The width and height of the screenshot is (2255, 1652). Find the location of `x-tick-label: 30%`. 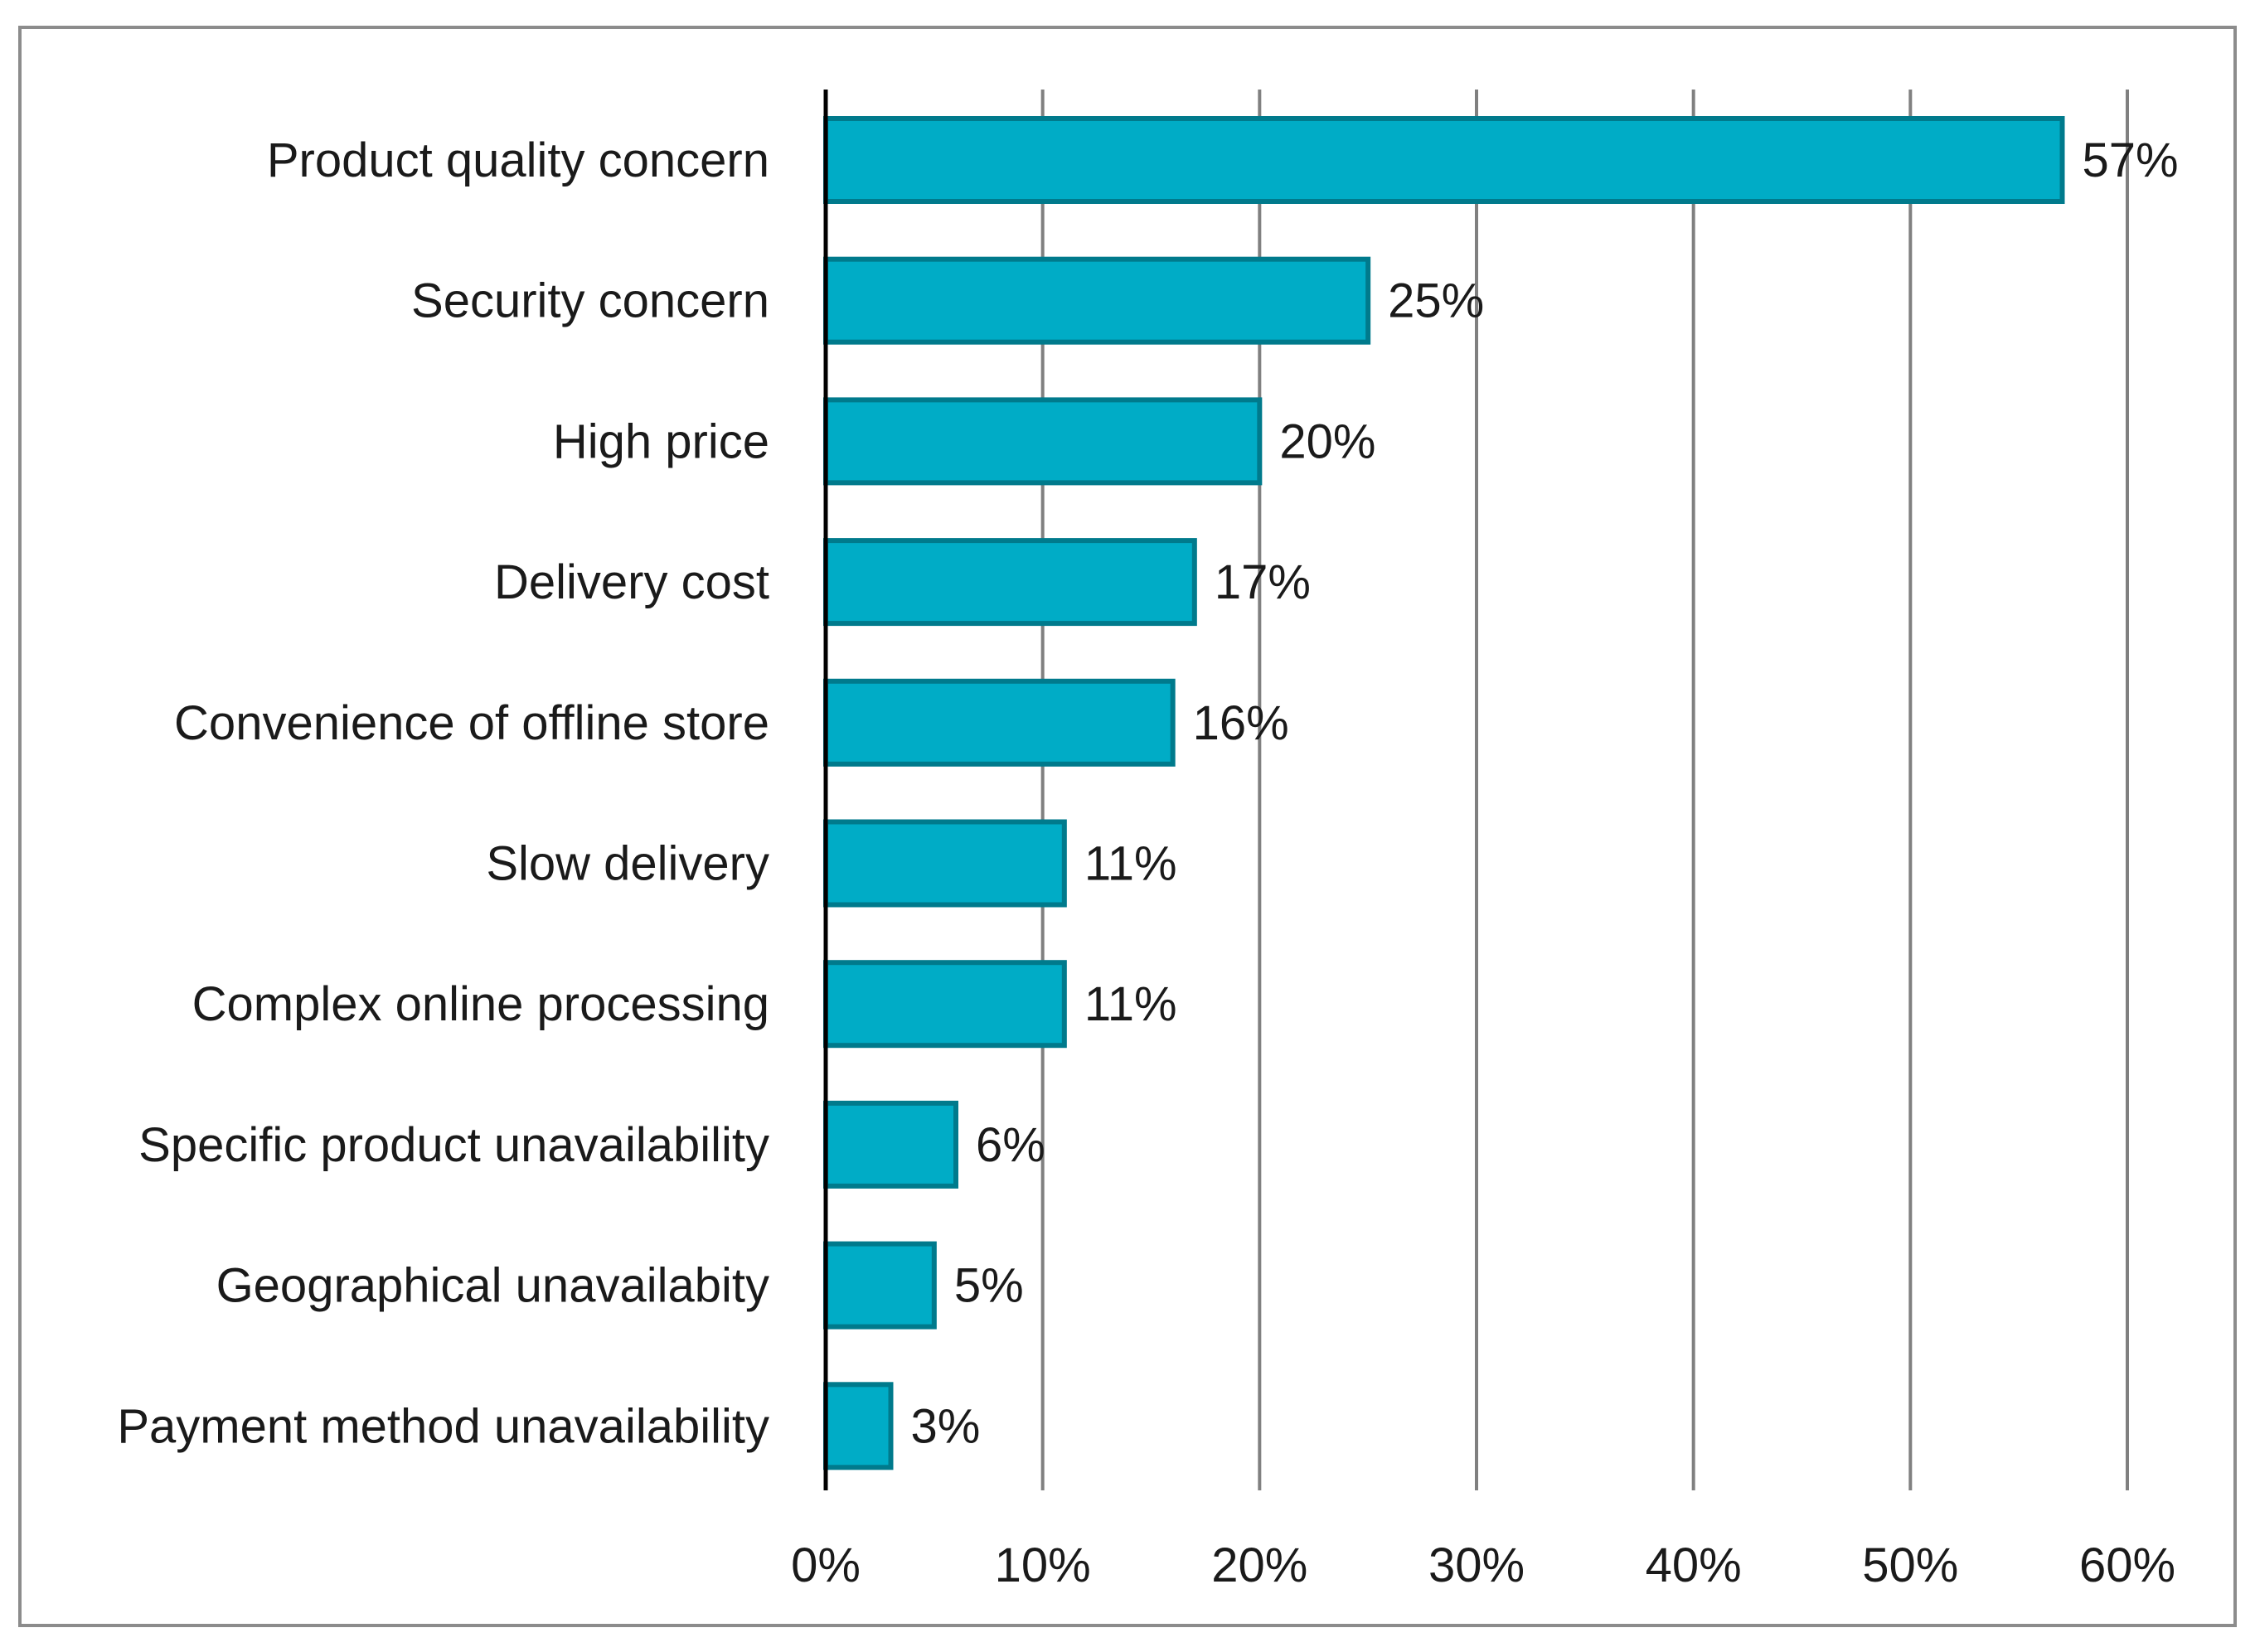

x-tick-label: 30% is located at coordinates (1477, 1565).